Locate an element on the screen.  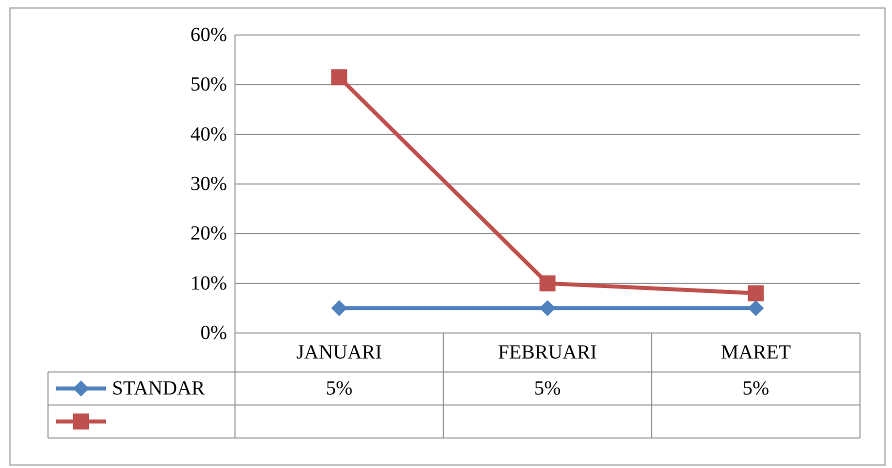
legend-label: STANDAR is located at coordinates (159, 389).